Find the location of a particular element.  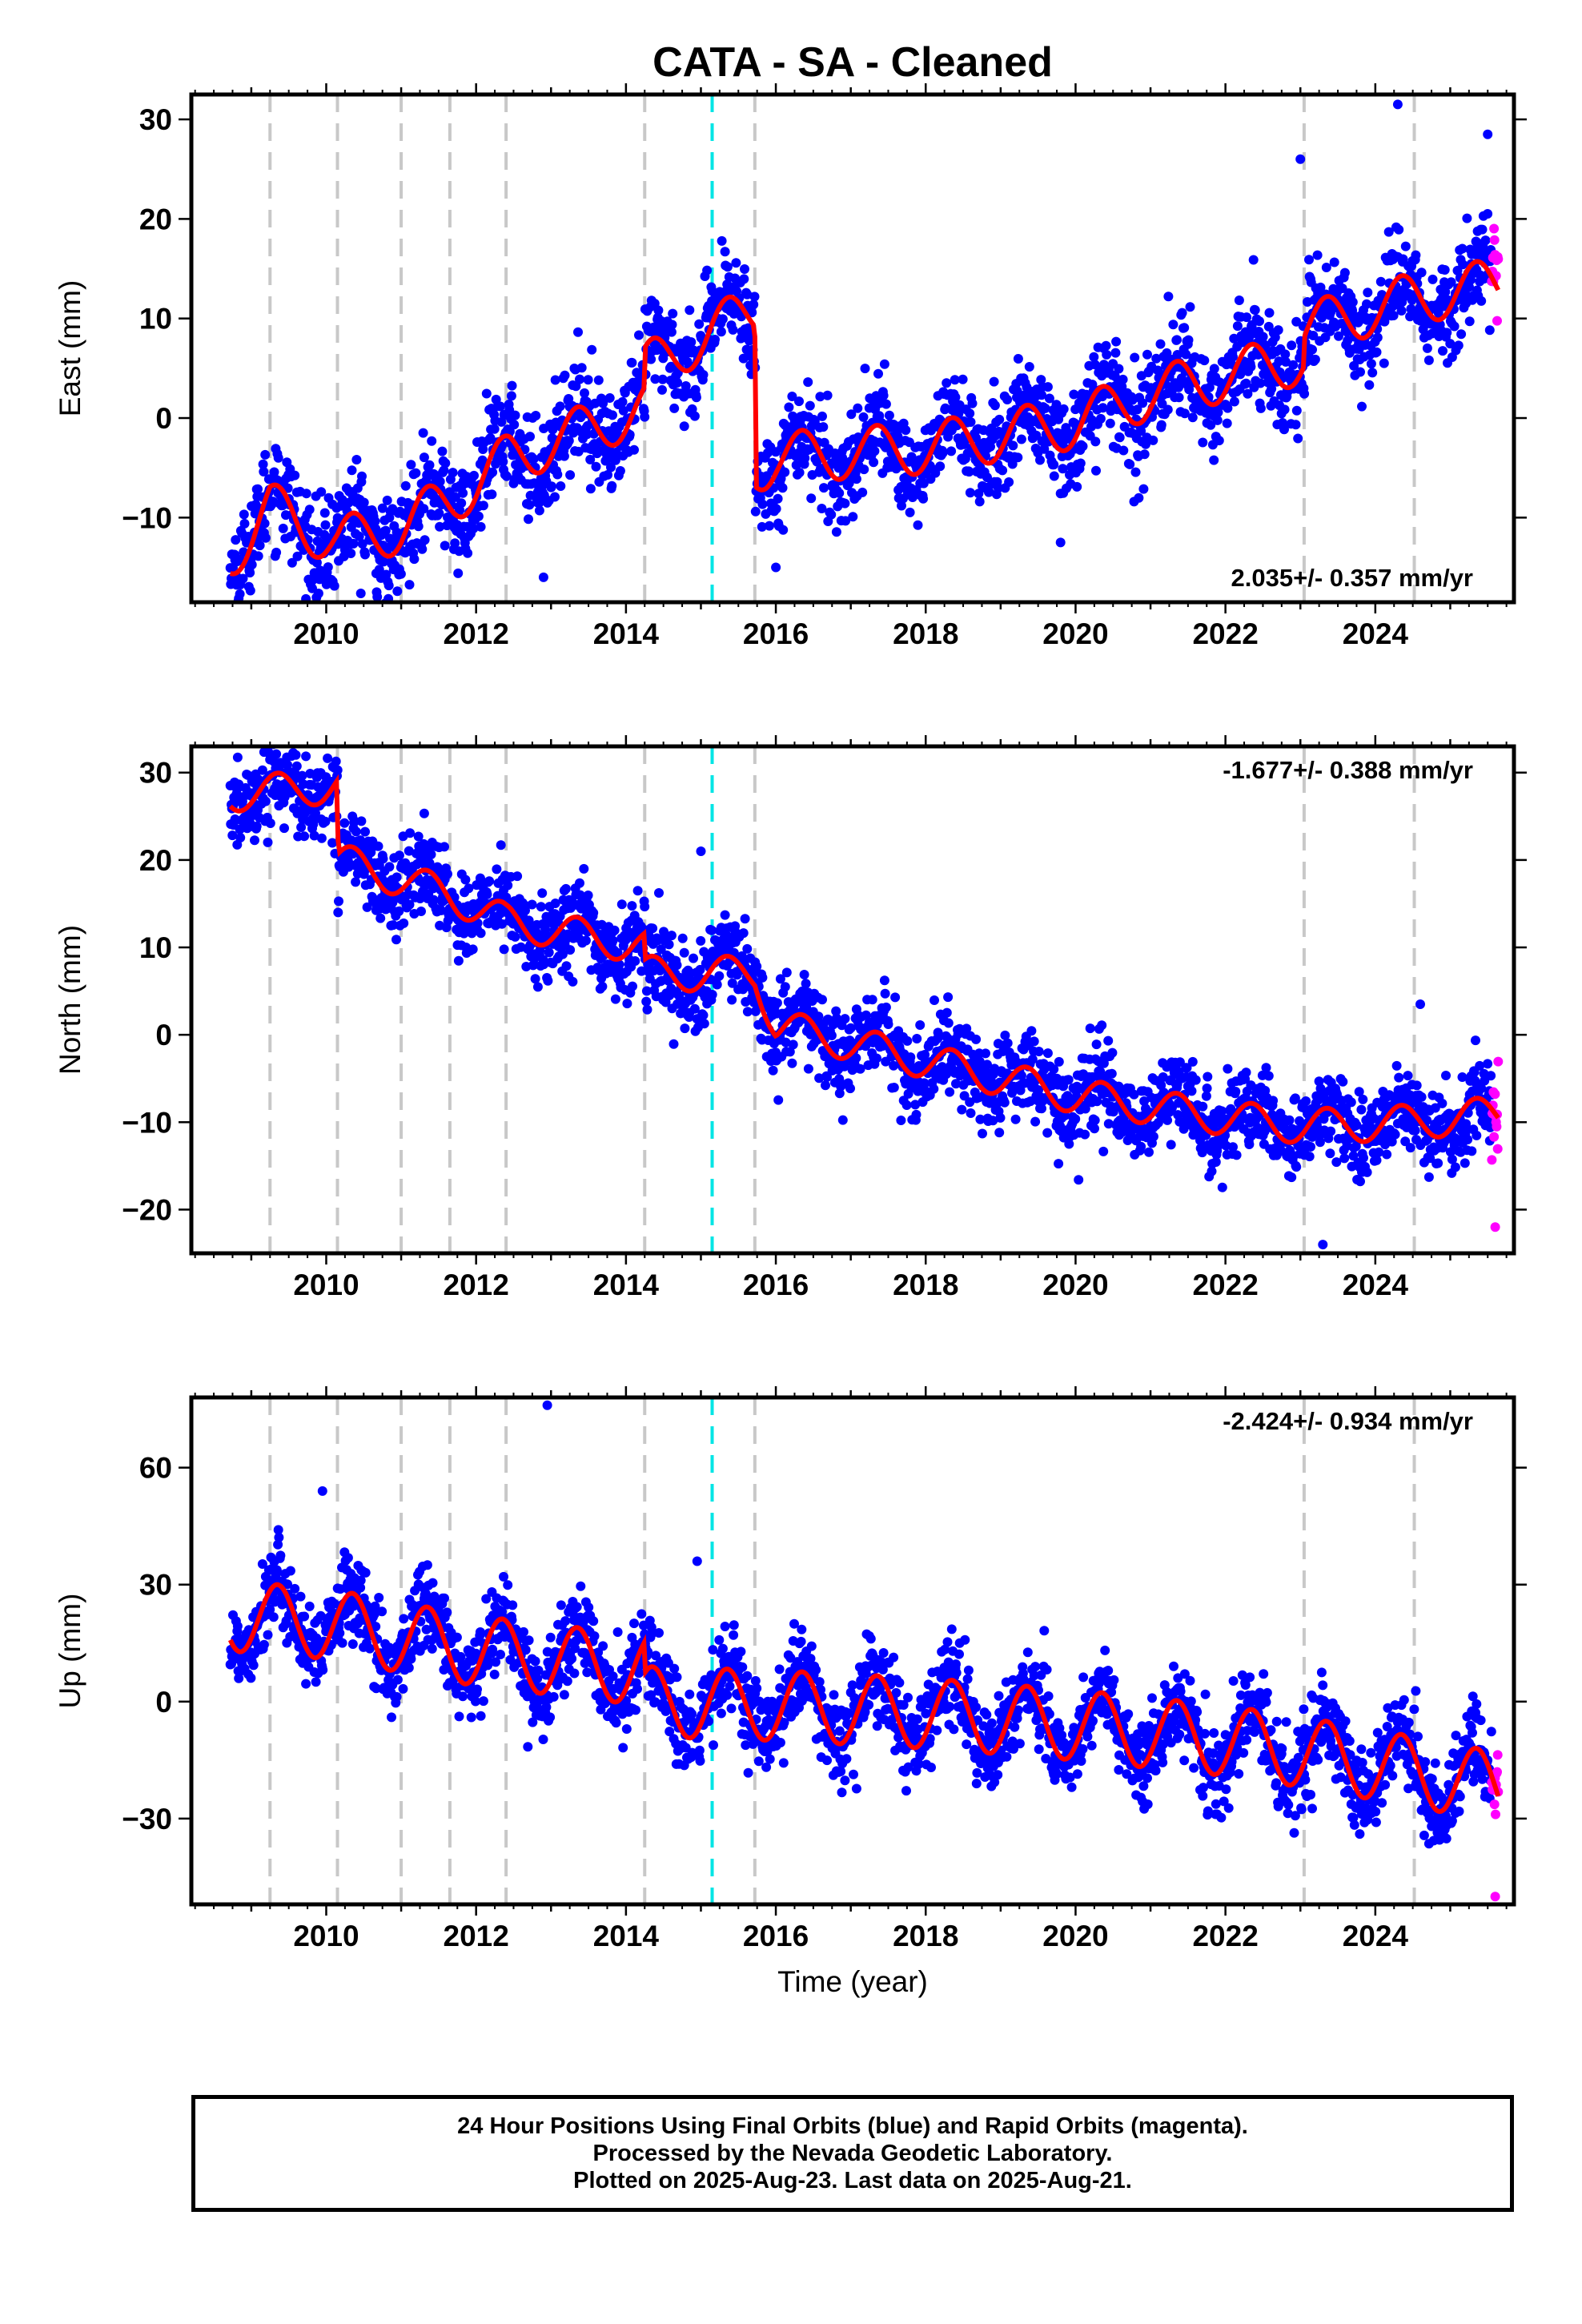

rapid-point is located at coordinates (1494, 1137).